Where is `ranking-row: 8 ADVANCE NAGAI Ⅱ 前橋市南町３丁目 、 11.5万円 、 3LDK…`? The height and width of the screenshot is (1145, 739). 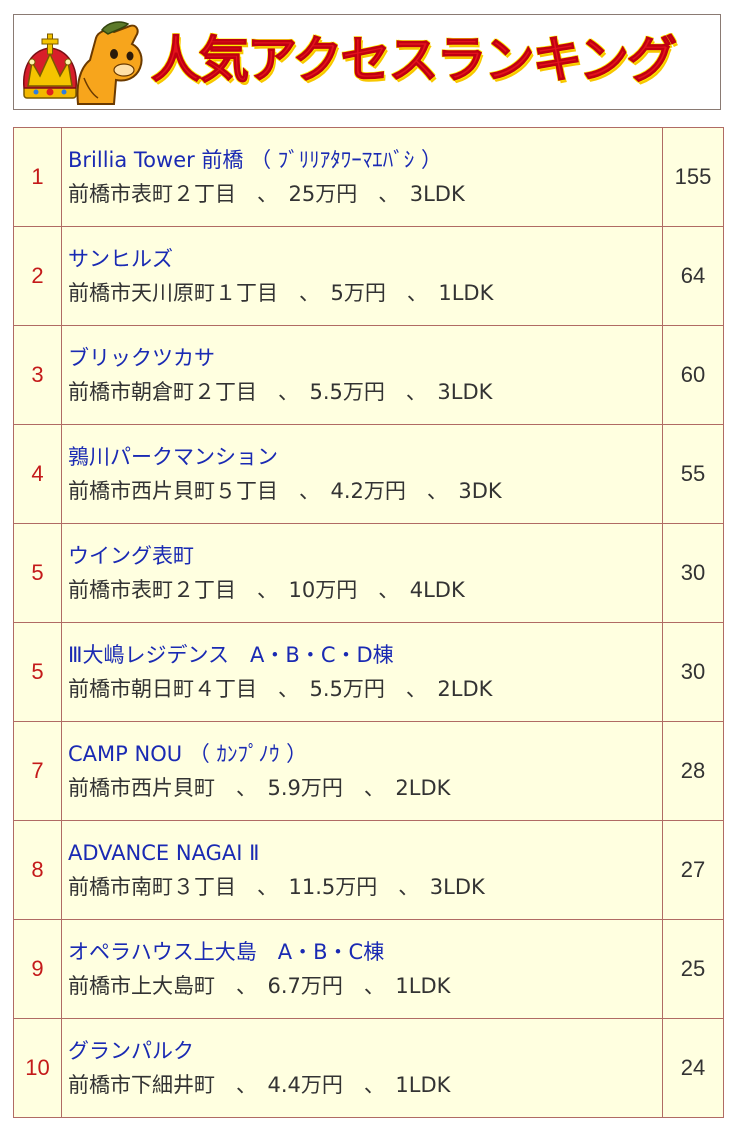 ranking-row: 8 ADVANCE NAGAI Ⅱ 前橋市南町３丁目 、 11.5万円 、 3LDK… is located at coordinates (368, 870).